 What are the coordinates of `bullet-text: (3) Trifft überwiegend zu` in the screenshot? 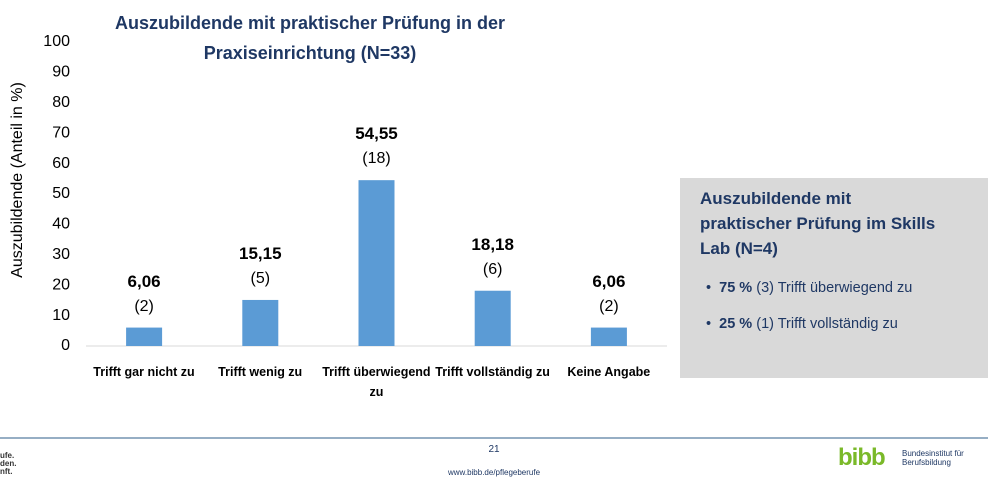 It's located at (834, 288).